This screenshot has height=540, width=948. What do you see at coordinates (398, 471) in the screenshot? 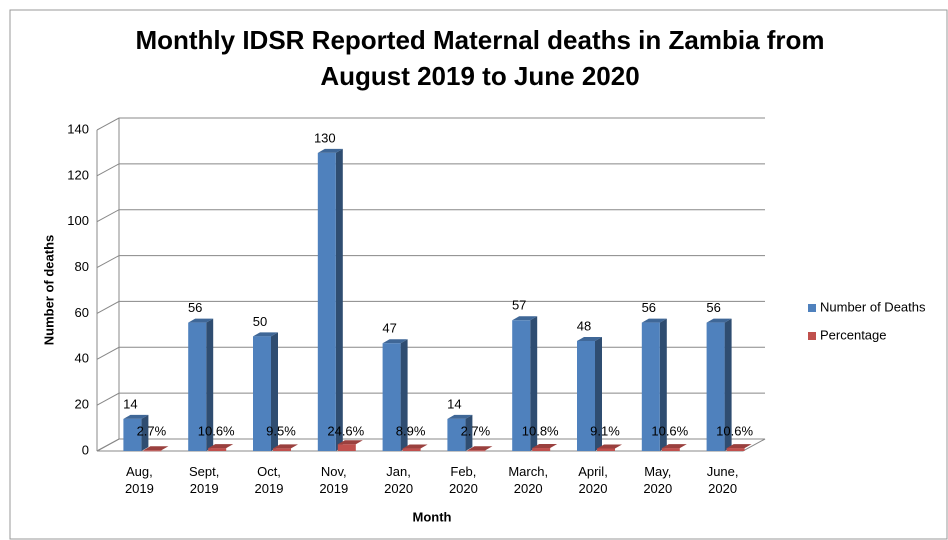
I see `x-tick-label-line: Jan,` at bounding box center [398, 471].